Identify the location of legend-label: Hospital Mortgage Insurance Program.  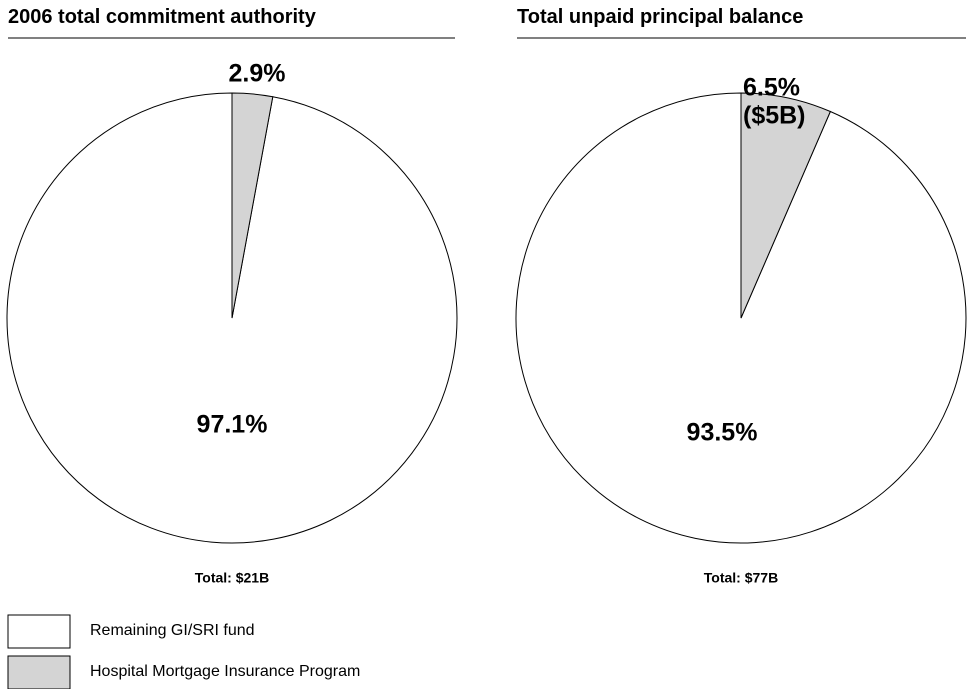
(225, 672).